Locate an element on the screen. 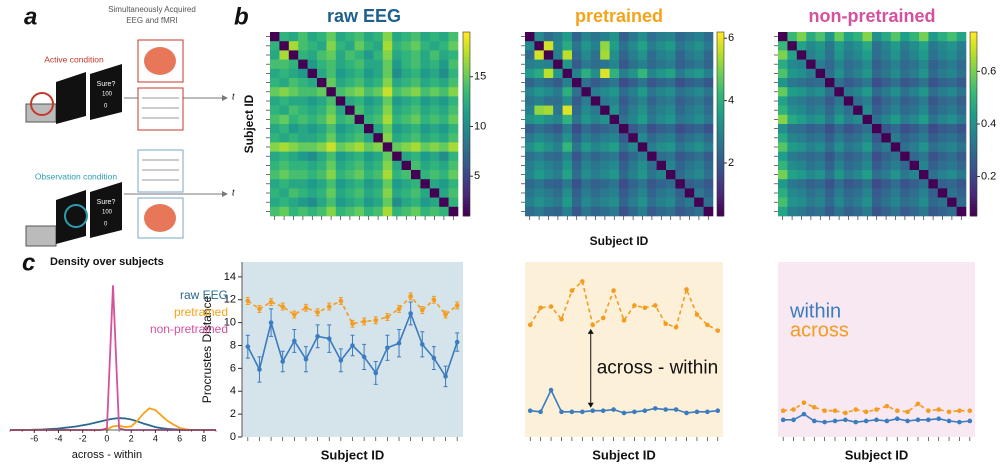 The image size is (1004, 465). condition-label: Observation condition is located at coordinates (76, 176).